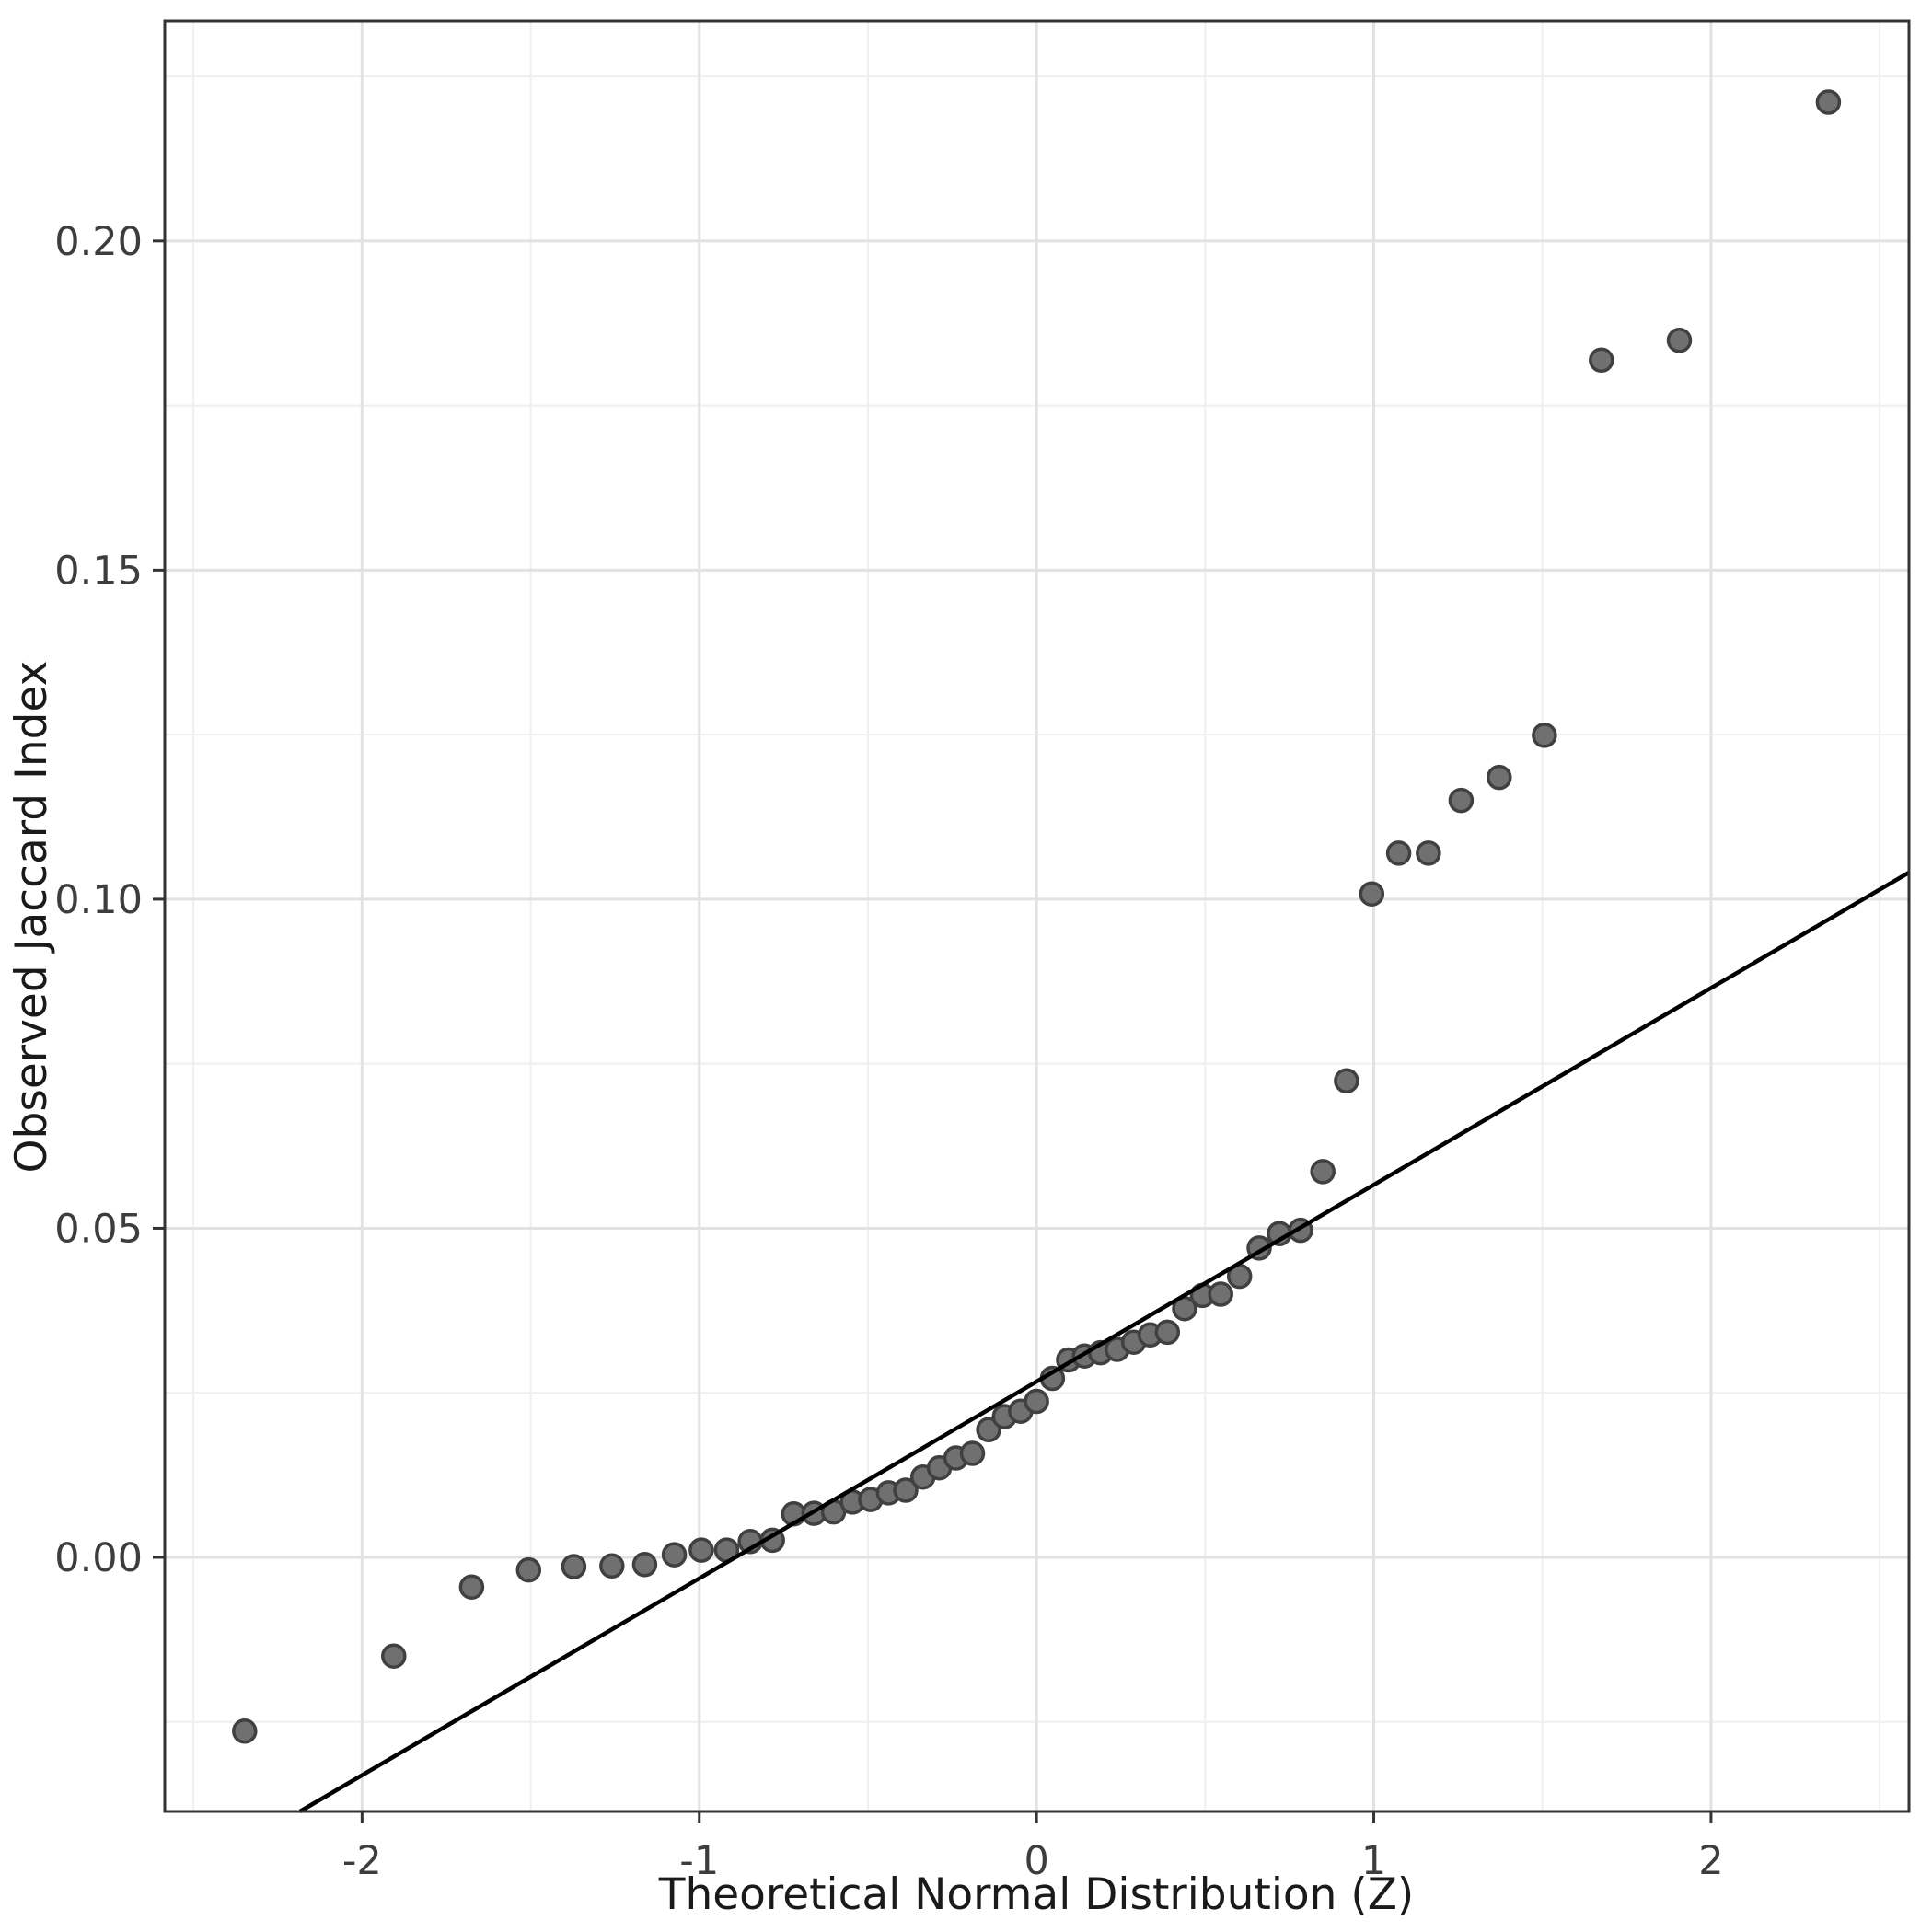 The image size is (1932, 1932). I want to click on x-tick-label: 2, so click(1711, 1861).